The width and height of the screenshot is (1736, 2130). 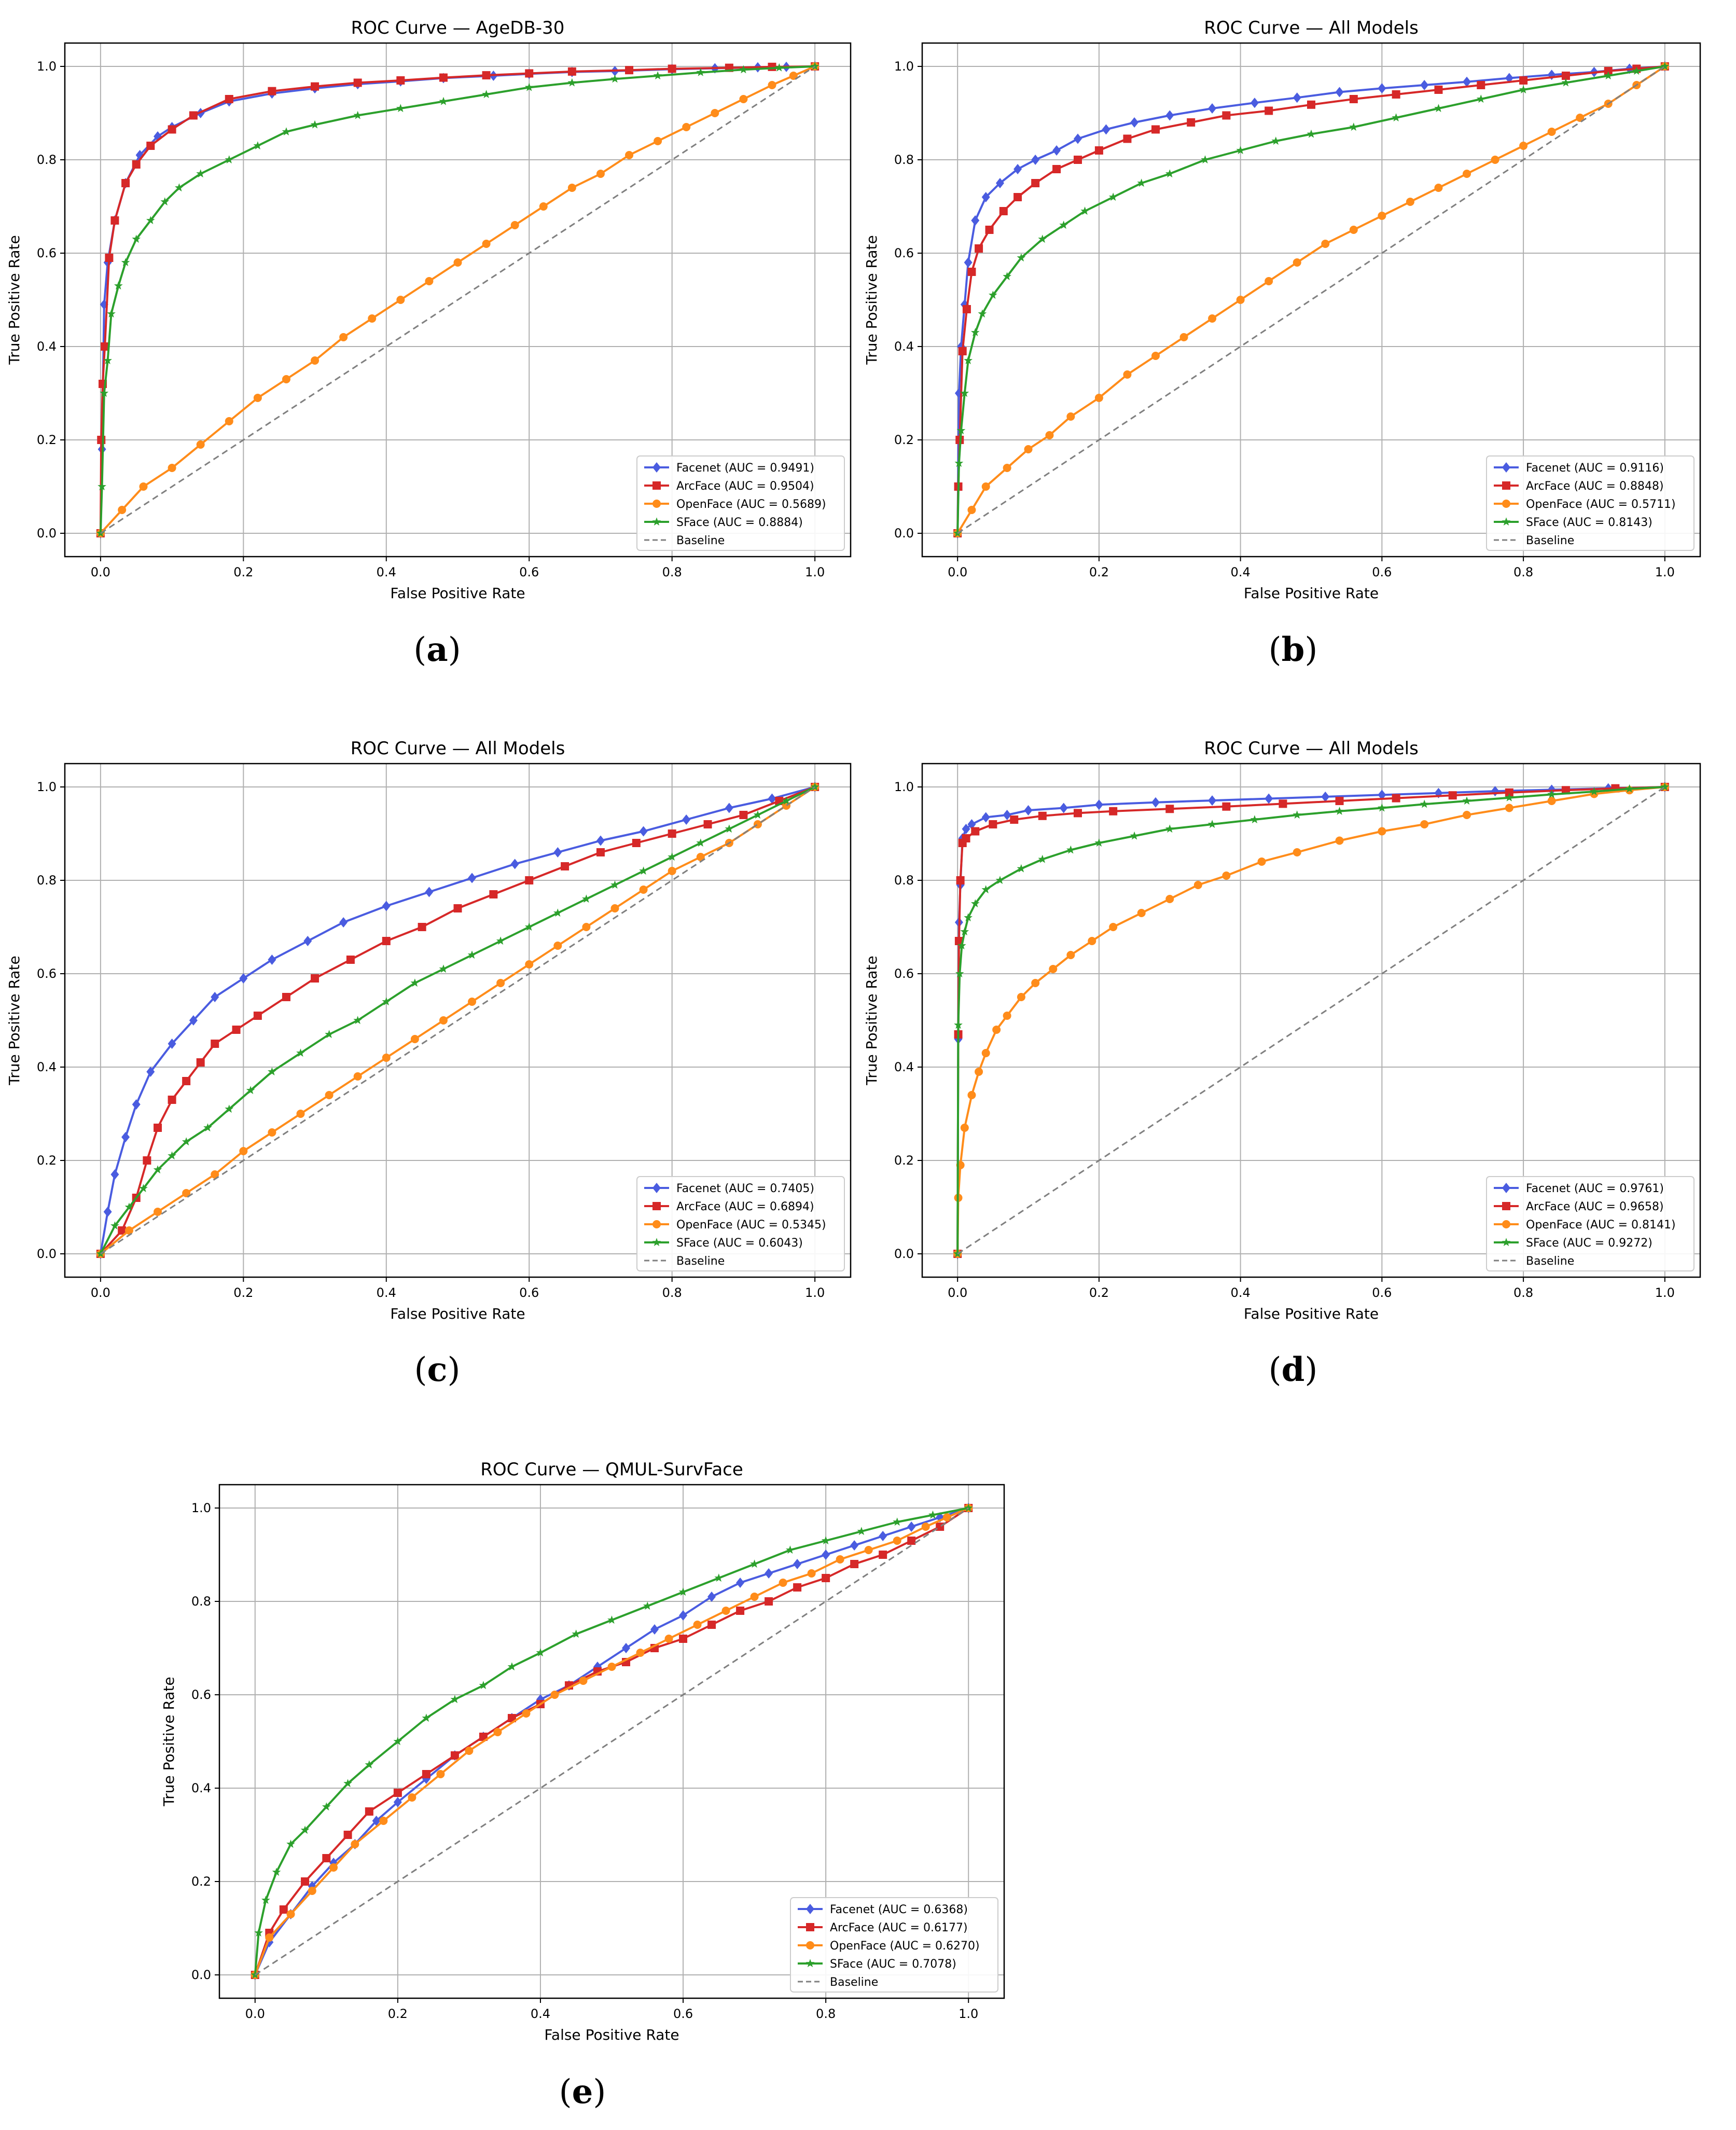 I want to click on y-axis-label: True Positive Rate, so click(x=14, y=300).